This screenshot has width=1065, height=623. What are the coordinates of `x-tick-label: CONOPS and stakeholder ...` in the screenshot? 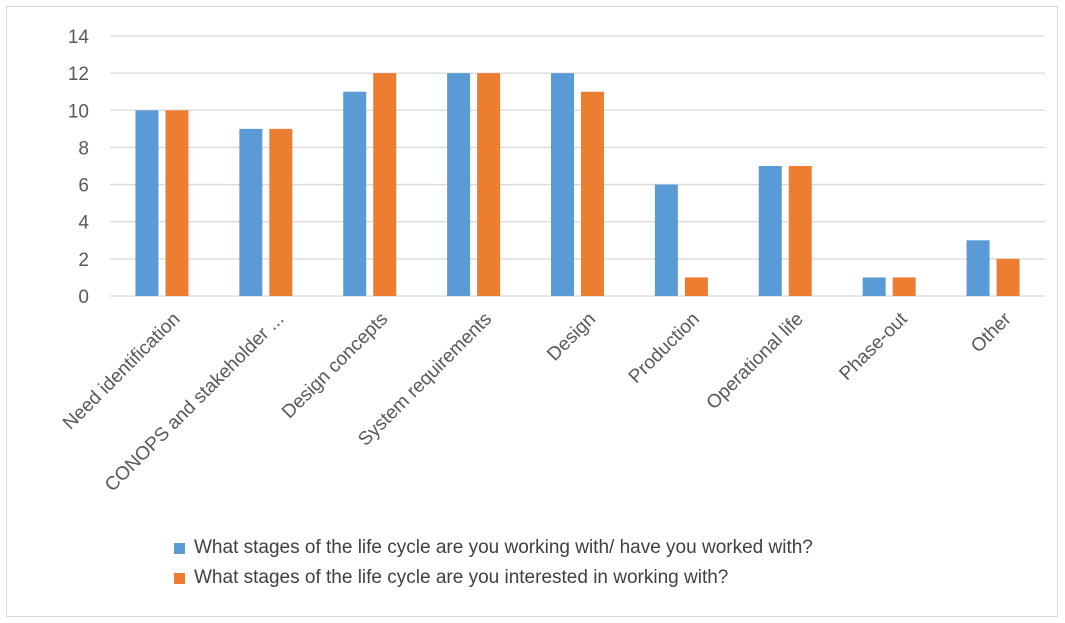 It's located at (194, 402).